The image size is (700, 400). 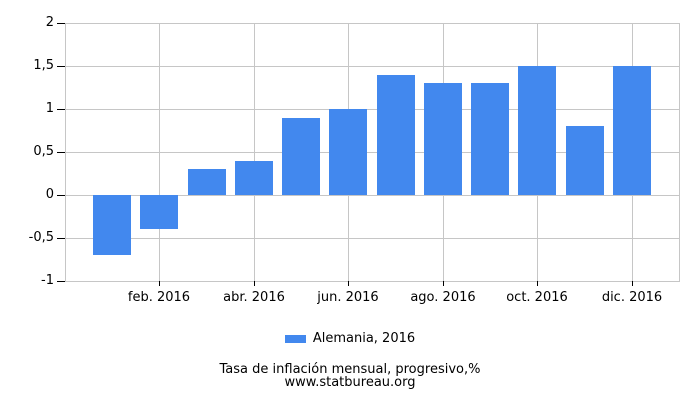 What do you see at coordinates (159, 297) in the screenshot?
I see `x-axis-label: feb. 2016` at bounding box center [159, 297].